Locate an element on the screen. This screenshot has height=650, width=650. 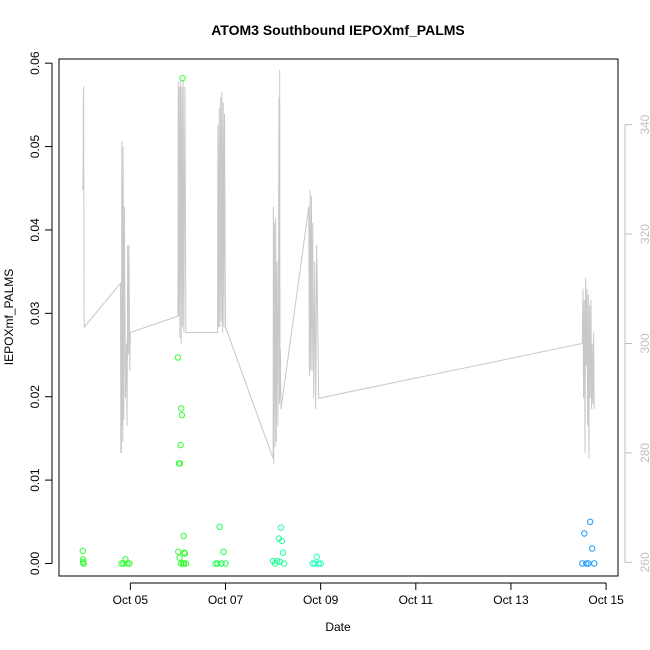
x-axis-label: Date is located at coordinates (338, 627).